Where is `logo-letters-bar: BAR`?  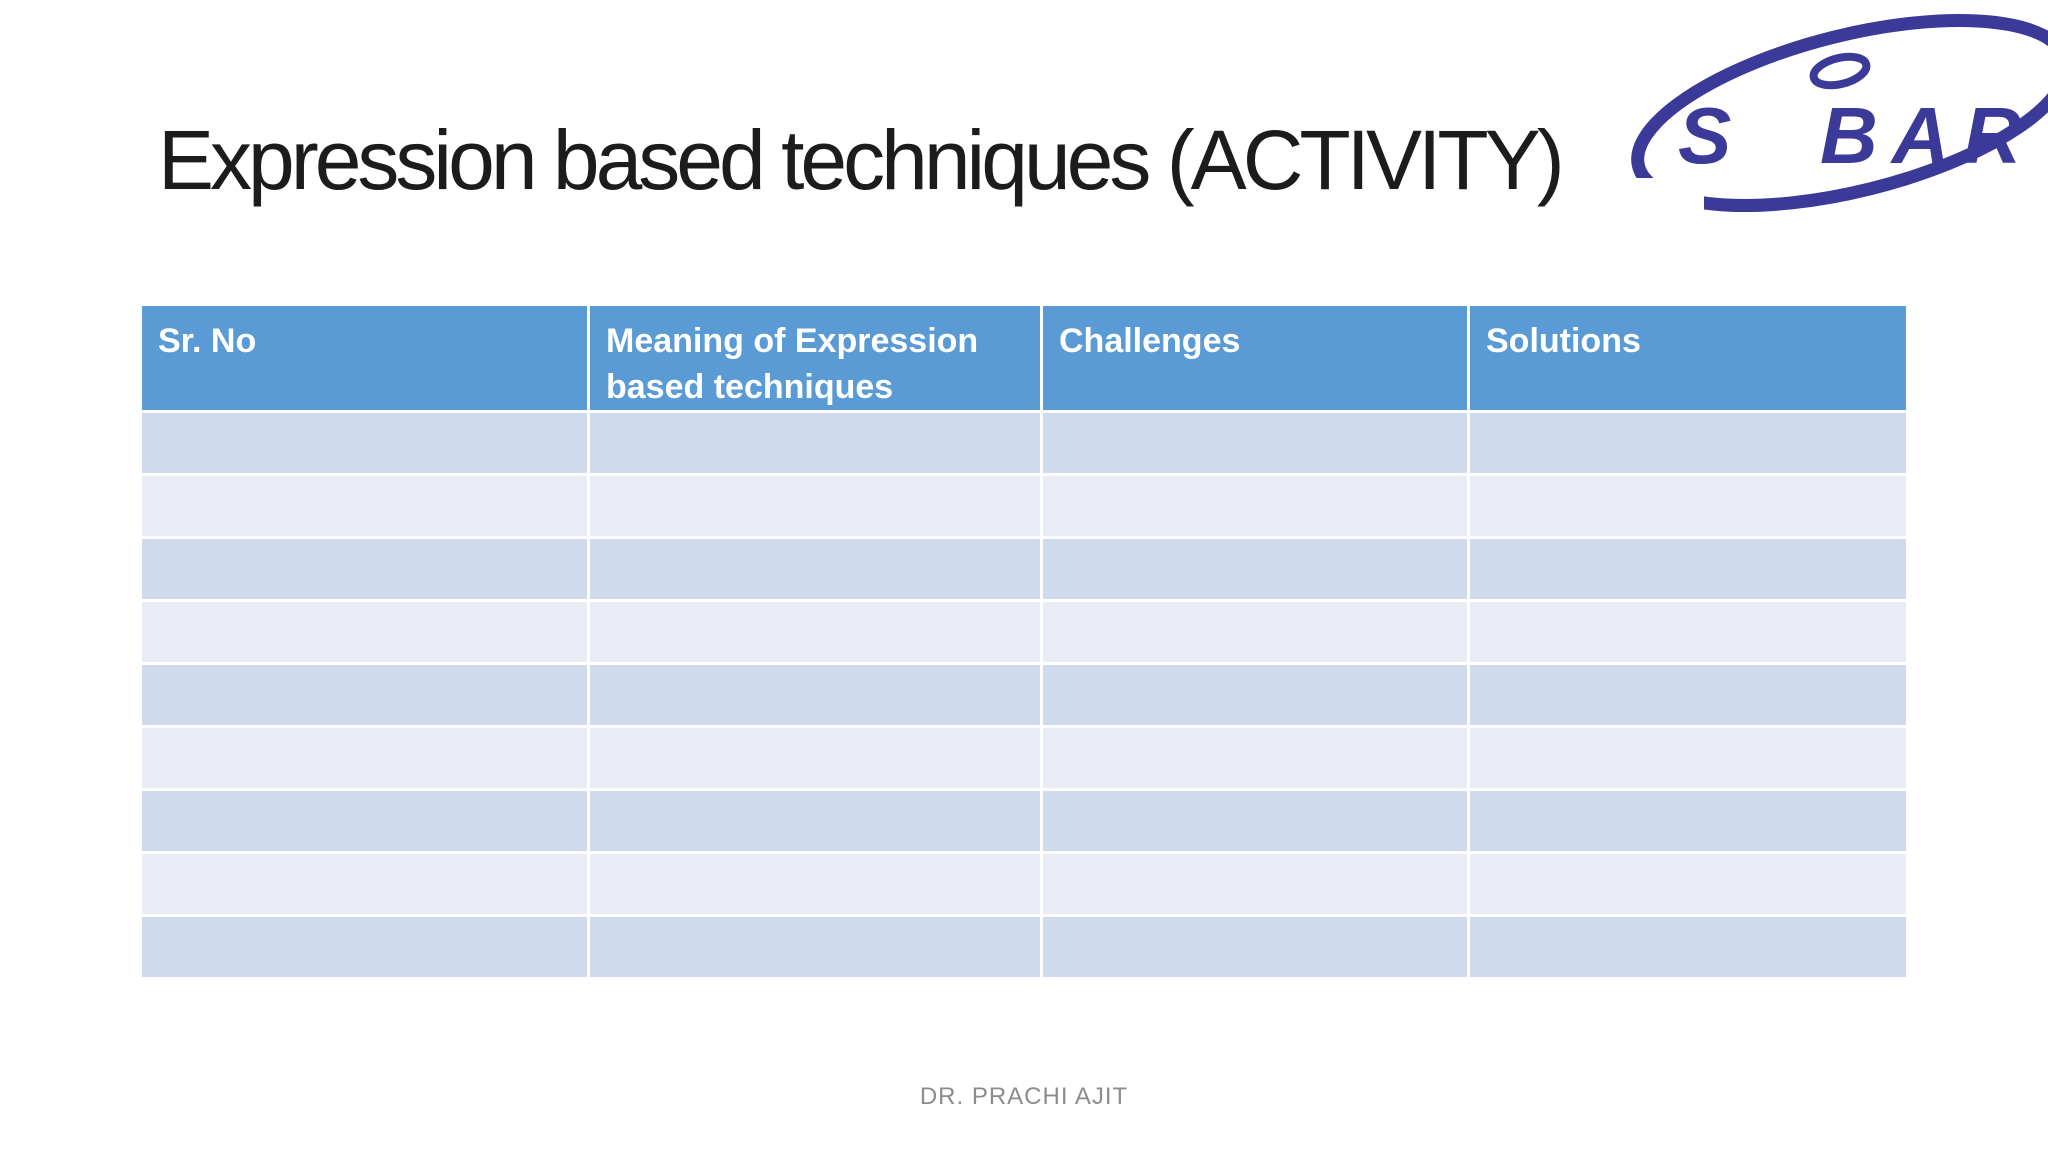 logo-letters-bar: BAR is located at coordinates (1927, 135).